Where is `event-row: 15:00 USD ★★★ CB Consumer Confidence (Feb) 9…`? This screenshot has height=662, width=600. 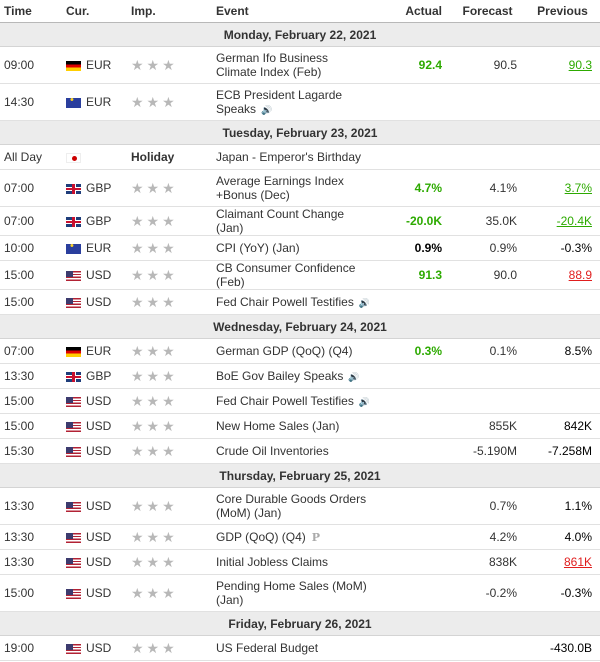 event-row: 15:00 USD ★★★ CB Consumer Confidence (Feb) 9… is located at coordinates (300, 275).